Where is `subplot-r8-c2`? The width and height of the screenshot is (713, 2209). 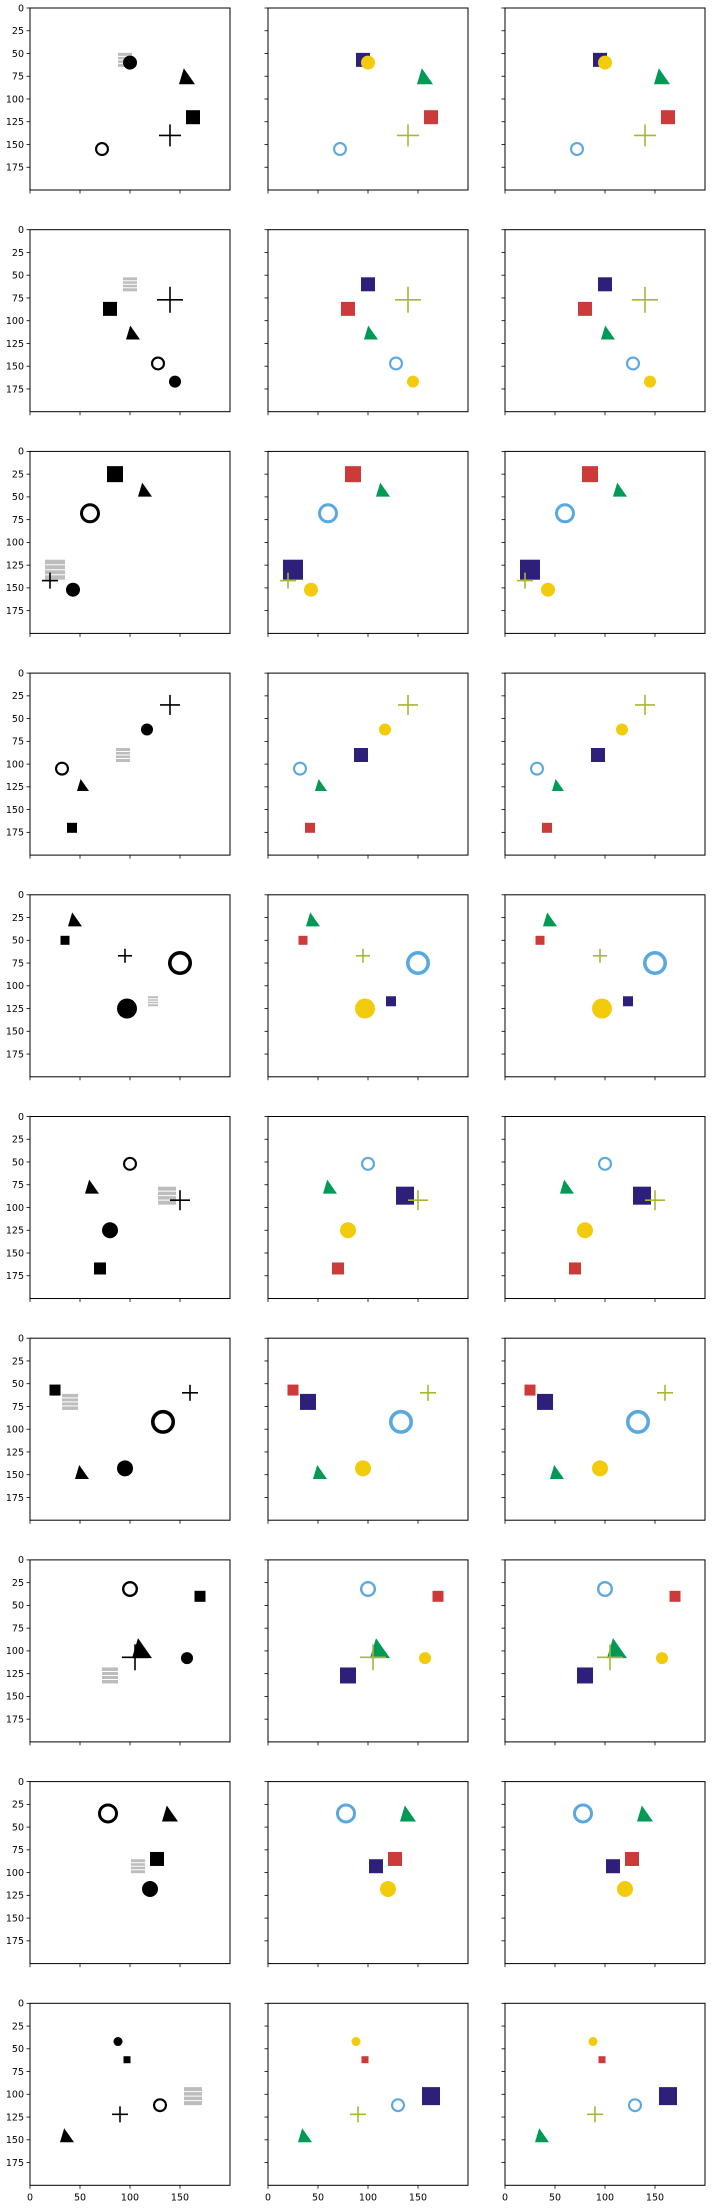 subplot-r8-c2 is located at coordinates (603, 1874).